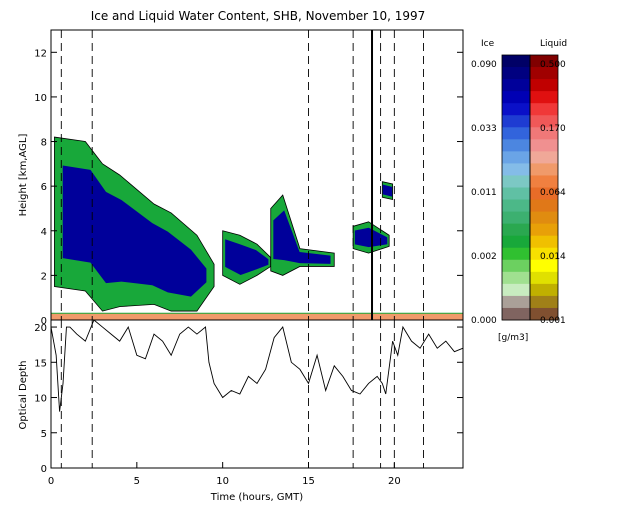  What do you see at coordinates (484, 193) in the screenshot?
I see `colorbar-ice-tick-2: 0.011` at bounding box center [484, 193].